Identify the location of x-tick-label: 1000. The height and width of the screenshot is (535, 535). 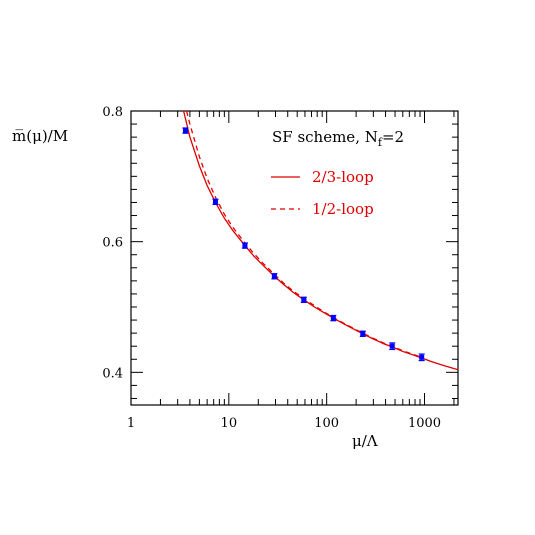
(424, 423).